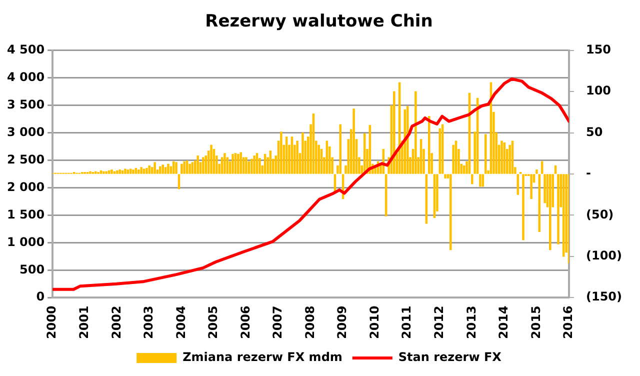 This screenshot has width=640, height=376. Describe the element at coordinates (26, 241) in the screenshot. I see `y-tick-label: 1 000` at that location.